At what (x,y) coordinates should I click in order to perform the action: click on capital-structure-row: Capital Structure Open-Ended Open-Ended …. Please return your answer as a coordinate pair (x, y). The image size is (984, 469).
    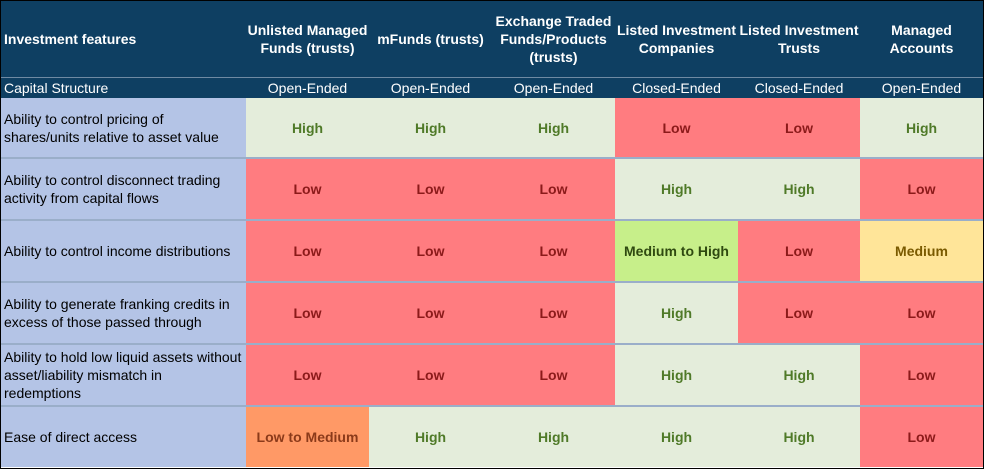
    Looking at the image, I should click on (492, 87).